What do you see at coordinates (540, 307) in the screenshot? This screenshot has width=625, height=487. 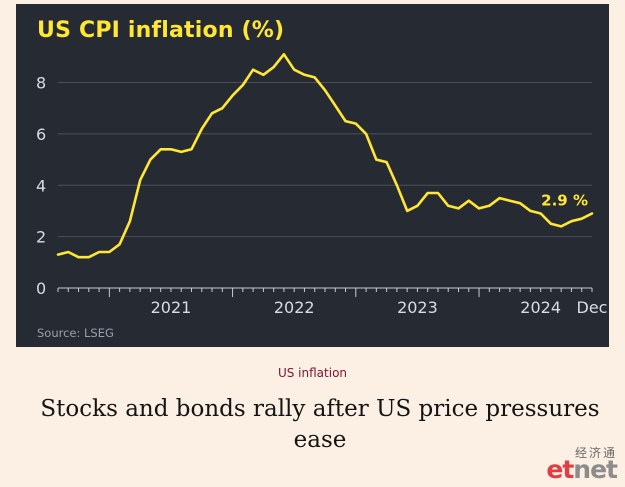 I see `x-tick-label-2024: 2024` at bounding box center [540, 307].